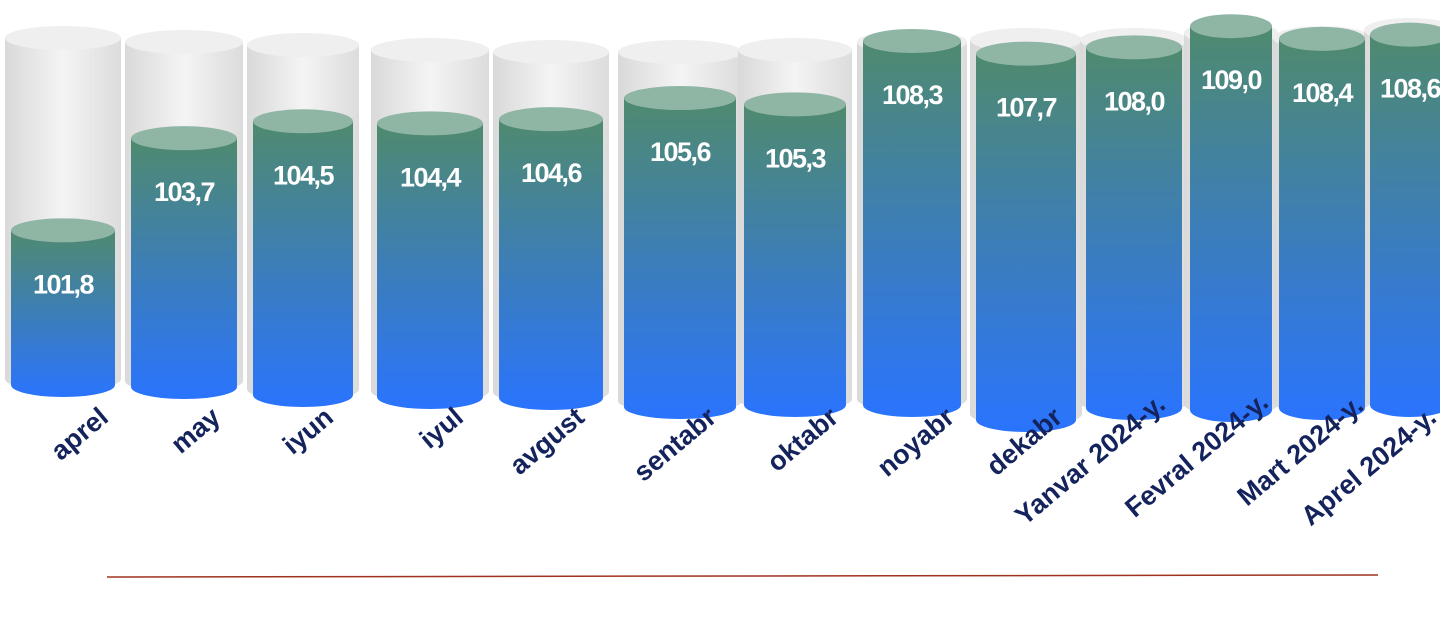 This screenshot has width=1440, height=624. I want to click on data-label: 108,4, so click(1323, 93).